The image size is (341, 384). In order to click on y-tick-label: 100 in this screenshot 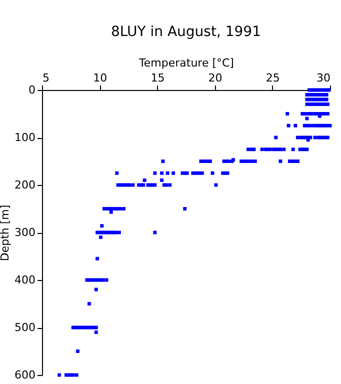, I will do `click(25, 137)`.